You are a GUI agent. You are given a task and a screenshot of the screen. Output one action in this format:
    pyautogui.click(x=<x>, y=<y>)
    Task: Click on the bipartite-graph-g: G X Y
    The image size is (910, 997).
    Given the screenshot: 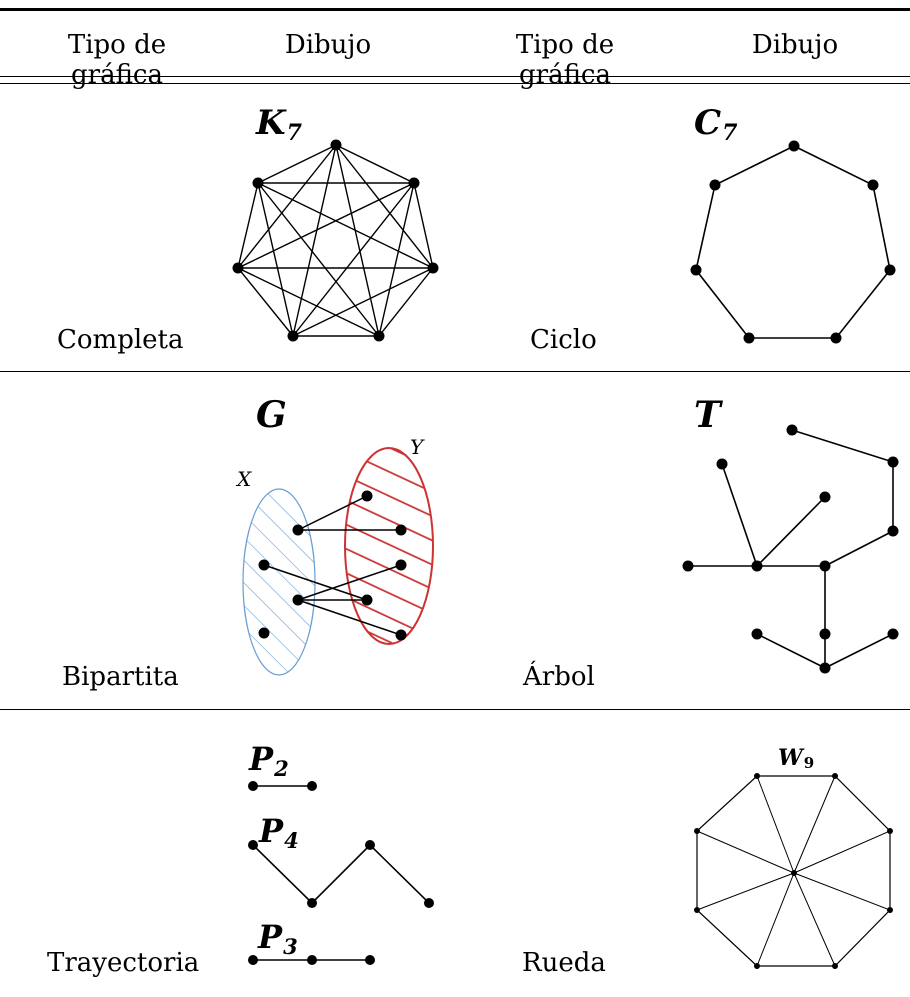 What is the action you would take?
    pyautogui.click(x=334, y=535)
    